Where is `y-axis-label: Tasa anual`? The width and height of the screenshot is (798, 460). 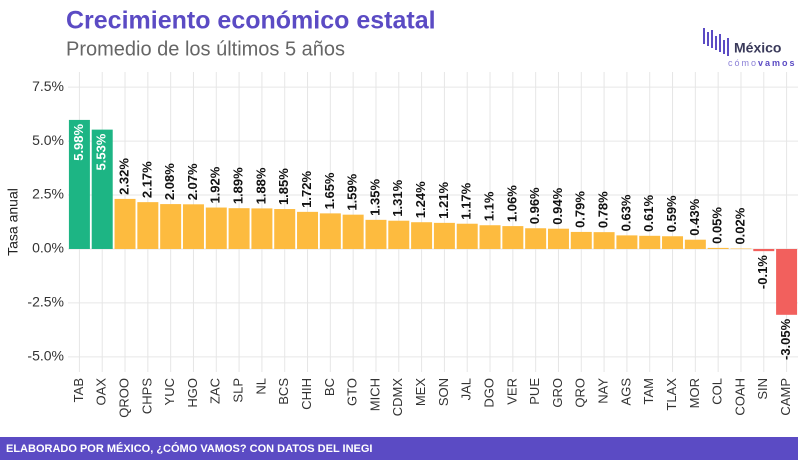 y-axis-label: Tasa anual is located at coordinates (13, 222).